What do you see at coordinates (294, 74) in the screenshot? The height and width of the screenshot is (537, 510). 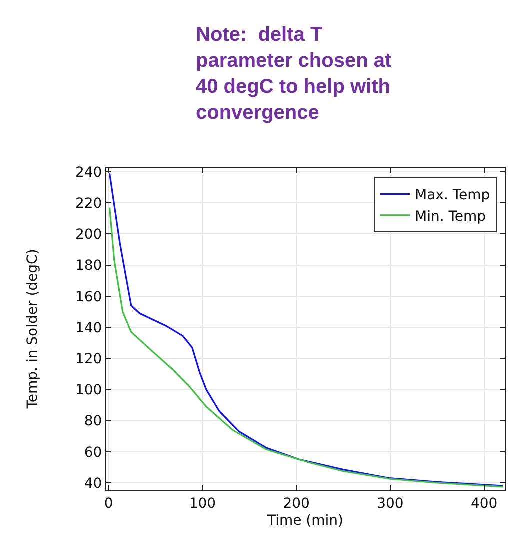 I see `text: Note: delta T parameter chosen at 40 degC to help with convergence` at bounding box center [294, 74].